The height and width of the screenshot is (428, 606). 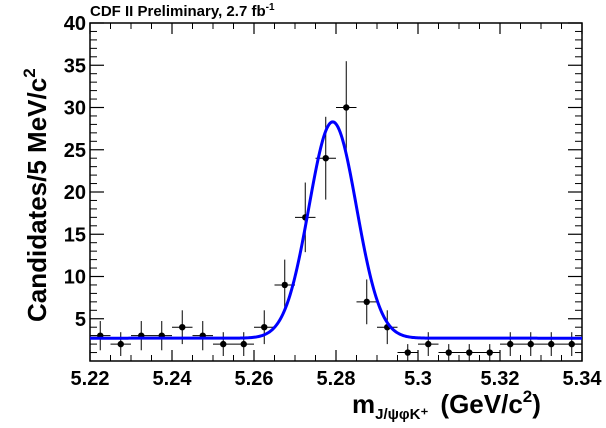 I want to click on y-tick-label: 15, so click(x=75, y=235).